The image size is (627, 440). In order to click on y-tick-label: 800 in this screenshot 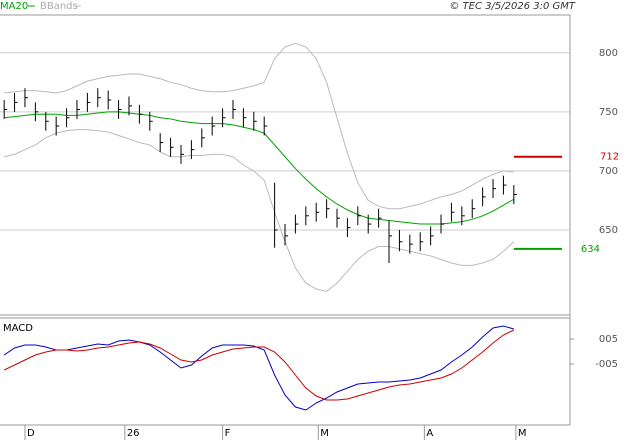, I will do `click(608, 53)`.